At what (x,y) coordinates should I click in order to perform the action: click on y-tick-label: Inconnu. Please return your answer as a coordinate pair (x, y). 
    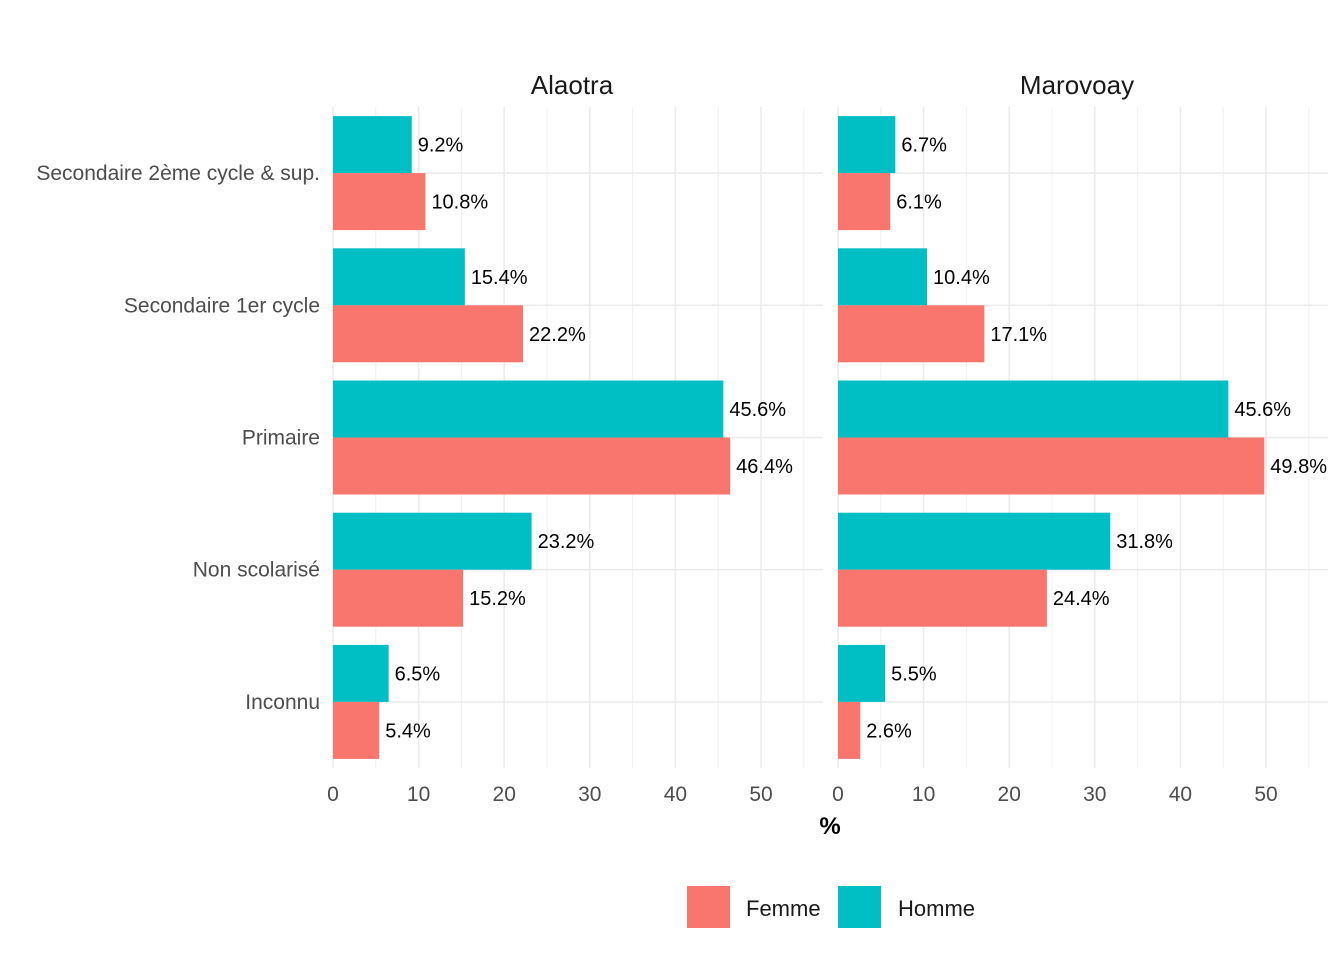
    Looking at the image, I should click on (282, 702).